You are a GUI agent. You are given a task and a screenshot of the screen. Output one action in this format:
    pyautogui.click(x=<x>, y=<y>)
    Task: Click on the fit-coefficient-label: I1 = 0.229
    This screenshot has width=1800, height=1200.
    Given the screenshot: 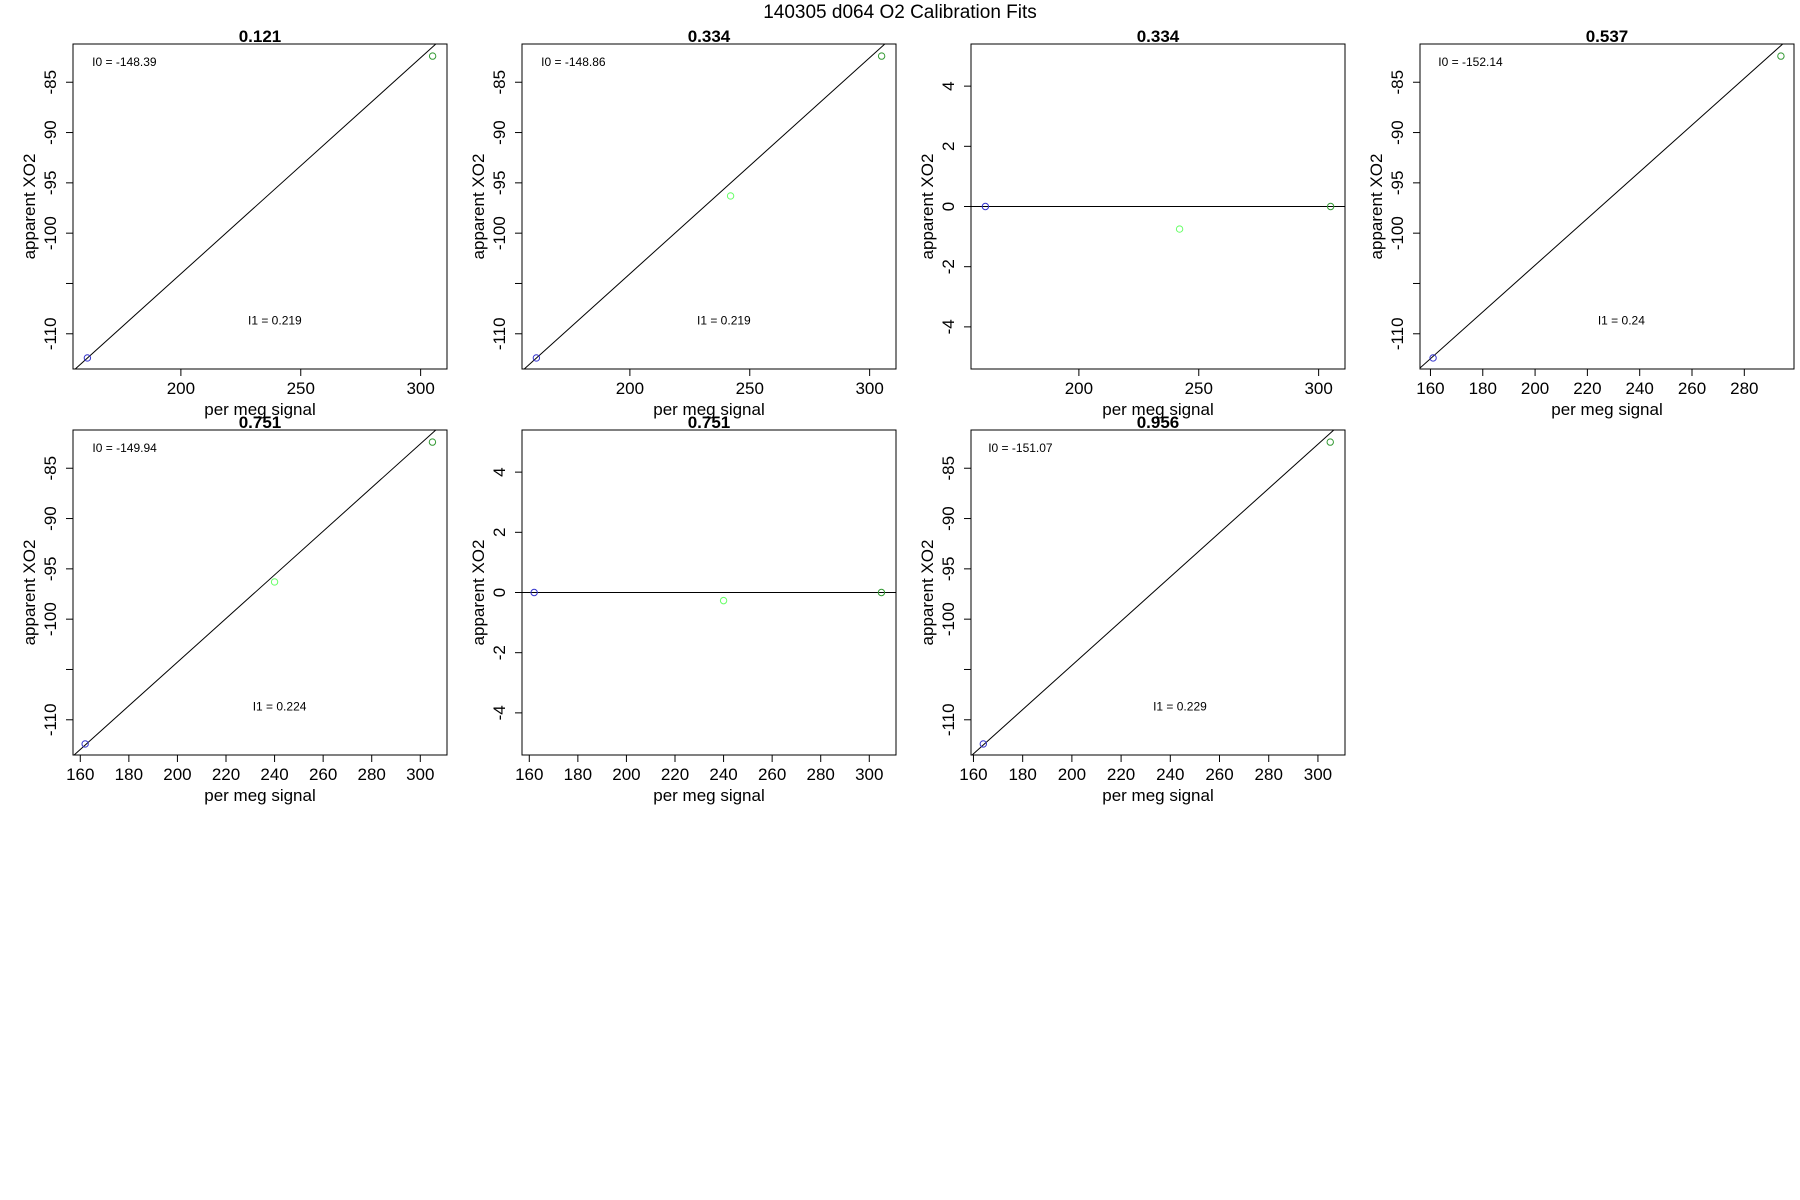 What is the action you would take?
    pyautogui.click(x=1180, y=707)
    